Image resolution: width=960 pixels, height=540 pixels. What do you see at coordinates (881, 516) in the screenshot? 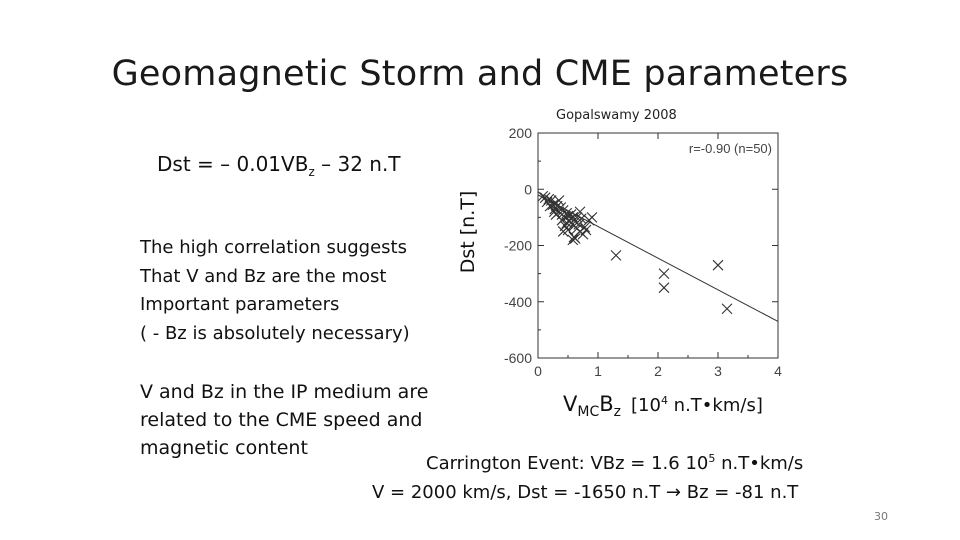
I see `page-number: 30` at bounding box center [881, 516].